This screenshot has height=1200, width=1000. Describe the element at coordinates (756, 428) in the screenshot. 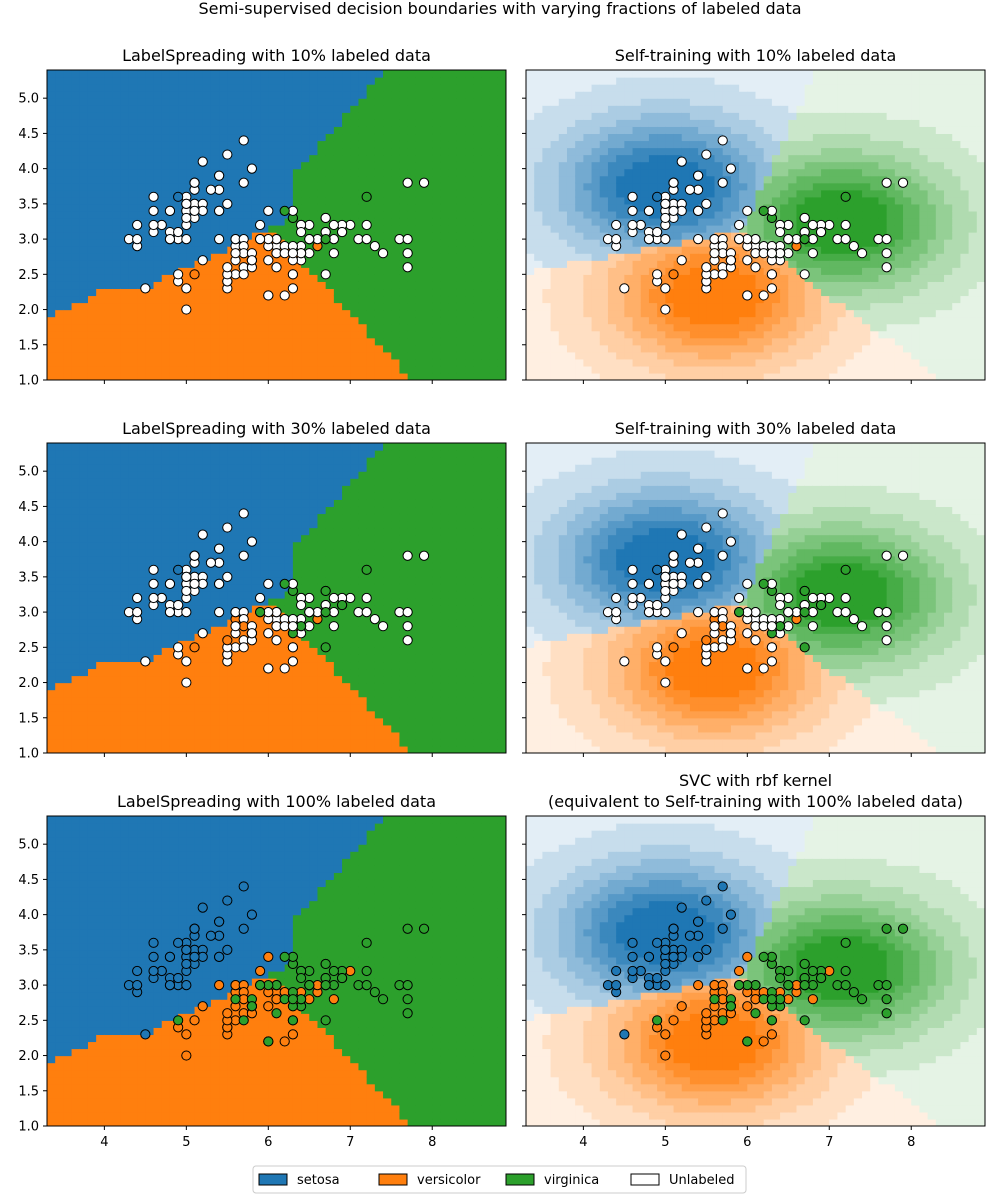

I see `subplot-title: Self-training with 30% labeled data` at that location.